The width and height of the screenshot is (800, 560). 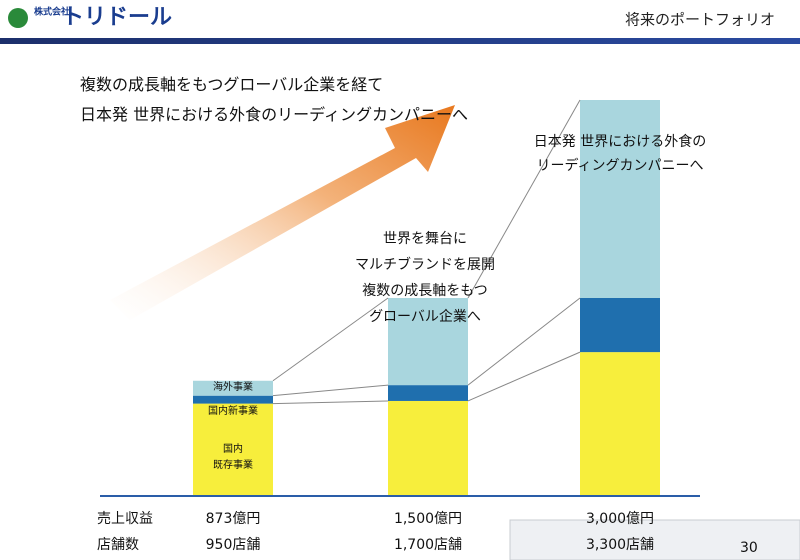 I want to click on logo: トリドール, so click(x=117, y=17).